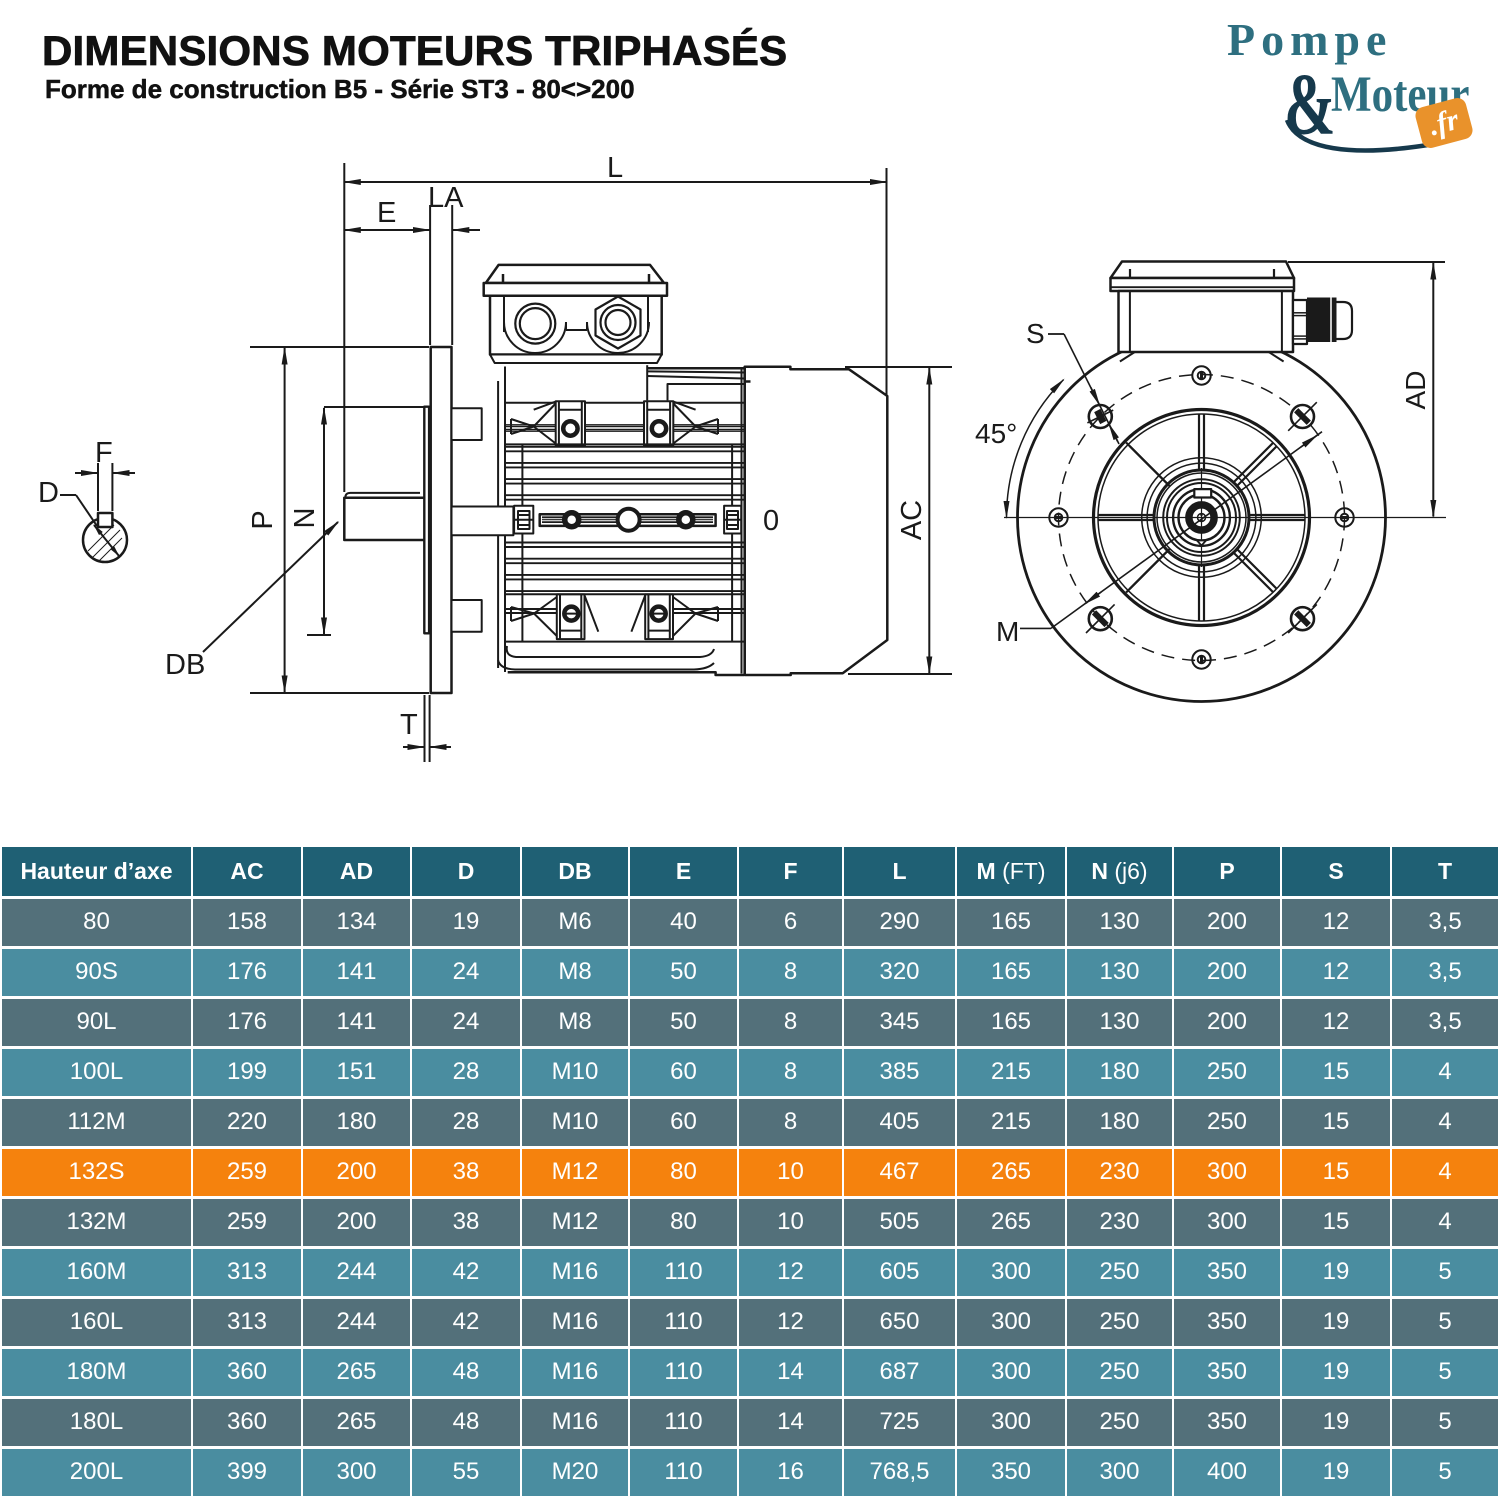  Describe the element at coordinates (386, 213) in the screenshot. I see `svg-text: E` at that location.